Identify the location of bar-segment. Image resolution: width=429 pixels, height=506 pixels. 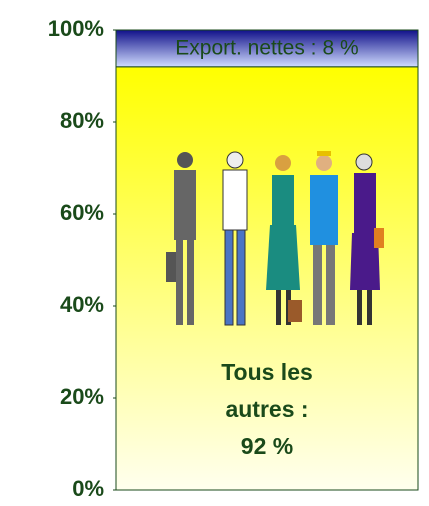
(267, 48).